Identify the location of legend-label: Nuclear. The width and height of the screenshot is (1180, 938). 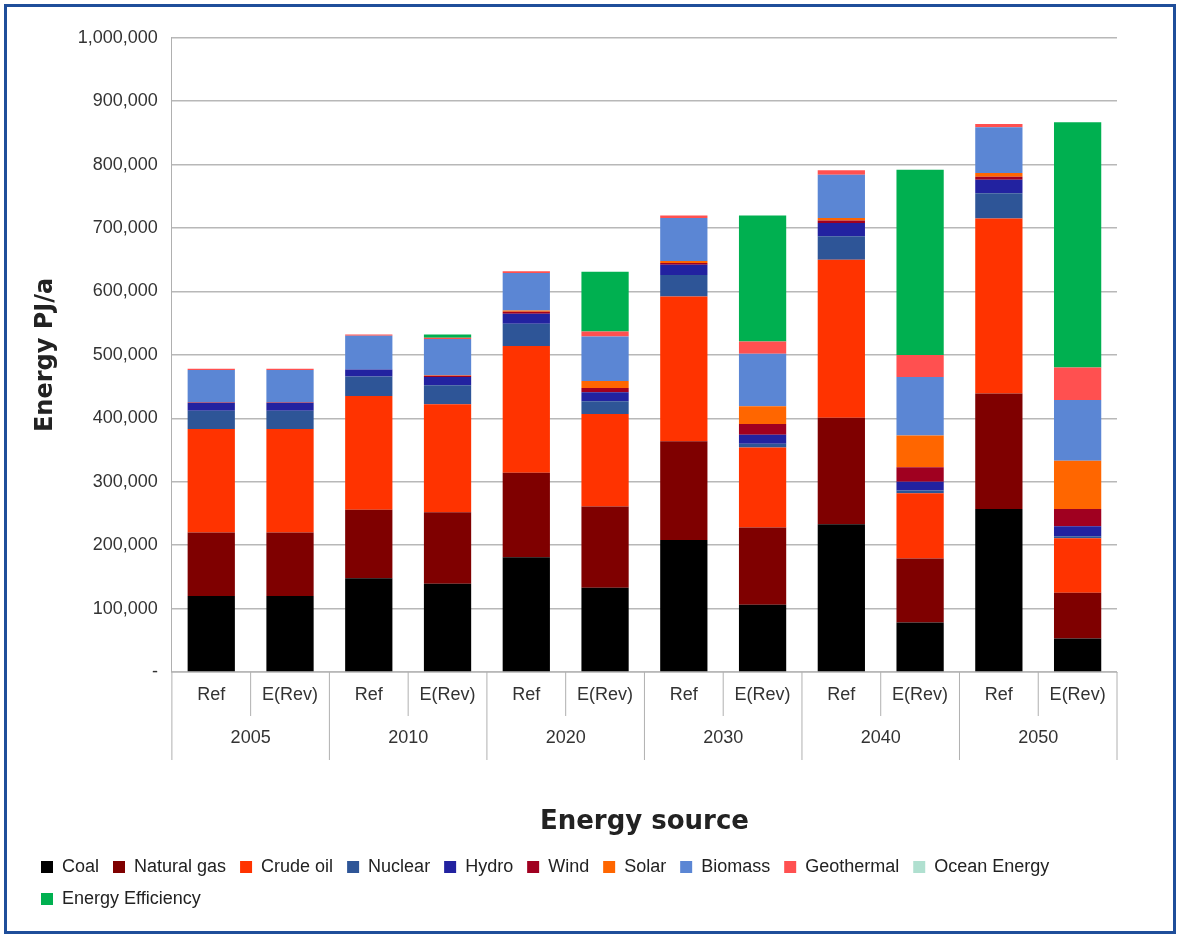
(399, 865).